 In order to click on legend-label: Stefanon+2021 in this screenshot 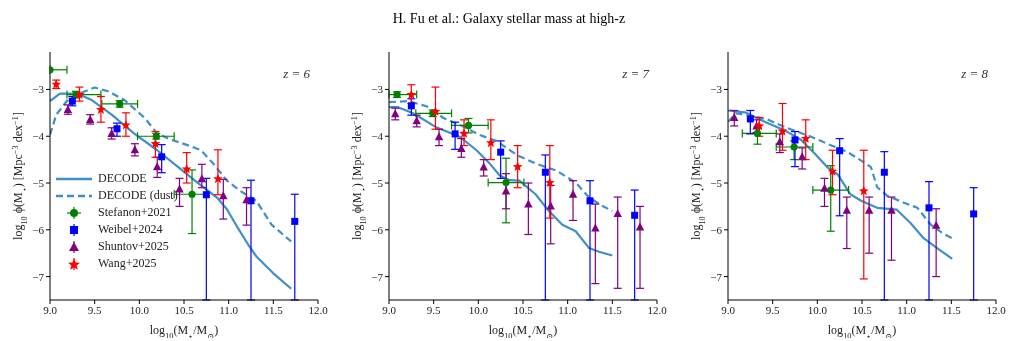, I will do `click(135, 212)`.